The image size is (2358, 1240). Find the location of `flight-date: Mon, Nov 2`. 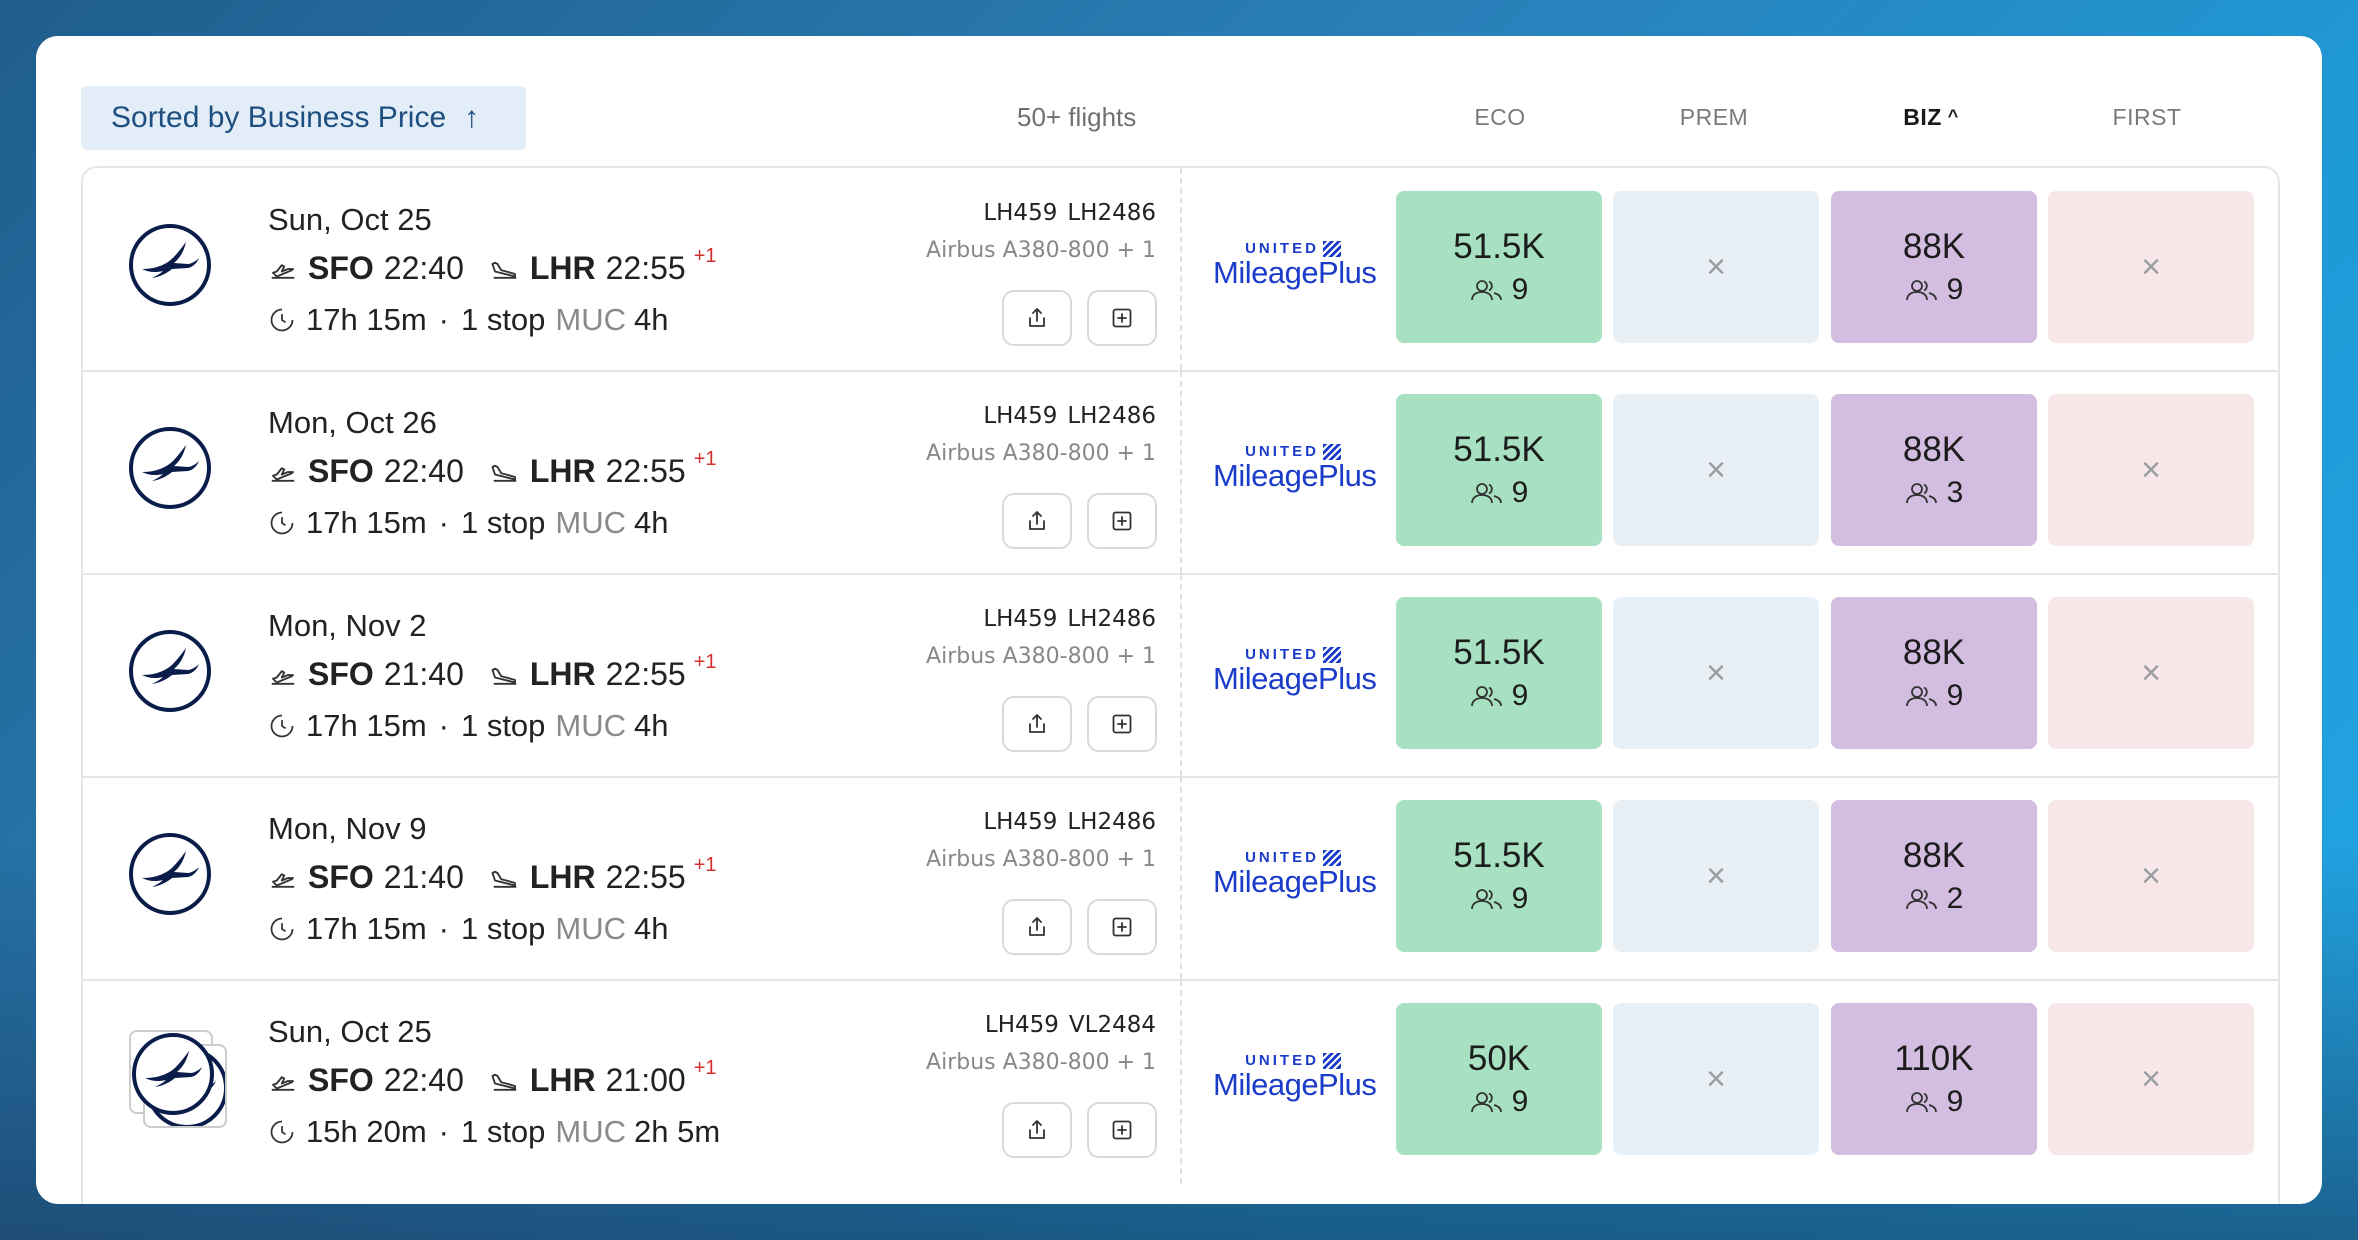

flight-date: Mon, Nov 2 is located at coordinates (347, 625).